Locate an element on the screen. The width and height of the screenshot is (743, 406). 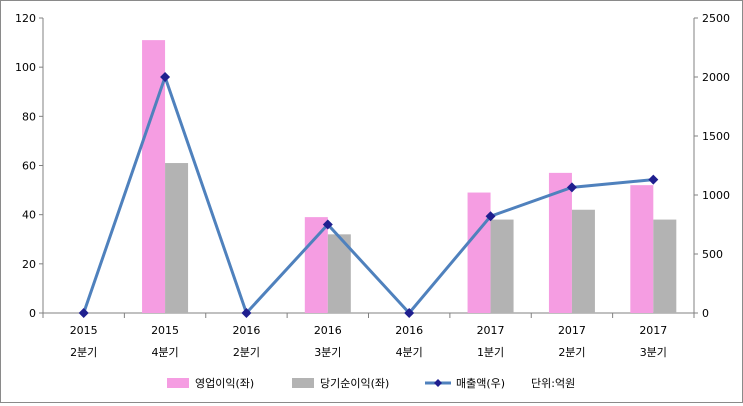
left-tick-label: 80 is located at coordinates (29, 116).